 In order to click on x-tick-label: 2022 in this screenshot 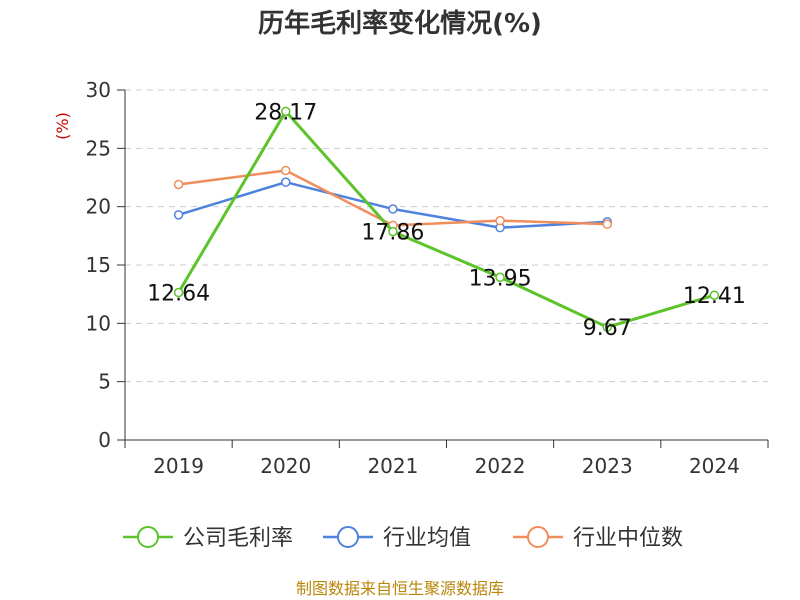, I will do `click(500, 466)`.